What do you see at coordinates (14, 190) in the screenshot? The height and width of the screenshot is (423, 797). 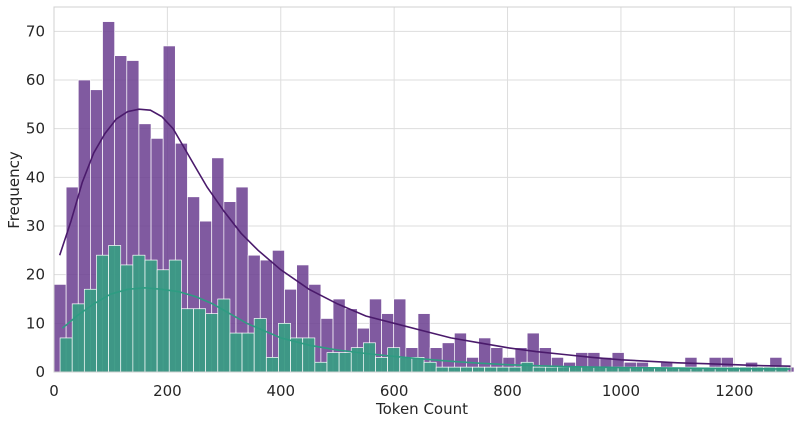 I see `y-axis-label: Frequency` at bounding box center [14, 190].